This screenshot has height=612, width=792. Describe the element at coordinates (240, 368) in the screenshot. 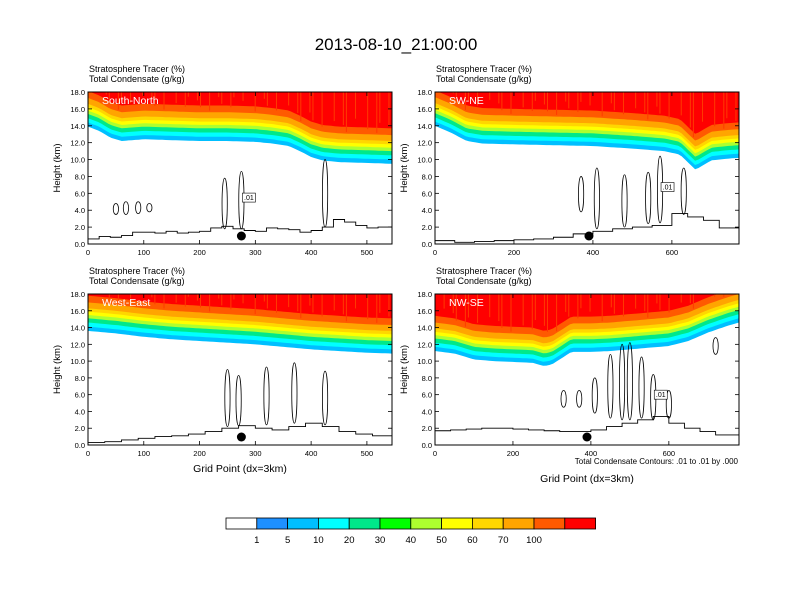

I see `panel-plot-area` at that location.